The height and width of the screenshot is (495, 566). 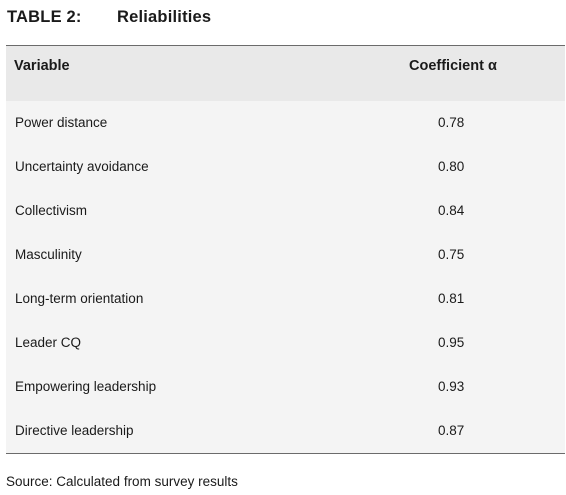 What do you see at coordinates (451, 254) in the screenshot?
I see `cell-coefficient: 0.75` at bounding box center [451, 254].